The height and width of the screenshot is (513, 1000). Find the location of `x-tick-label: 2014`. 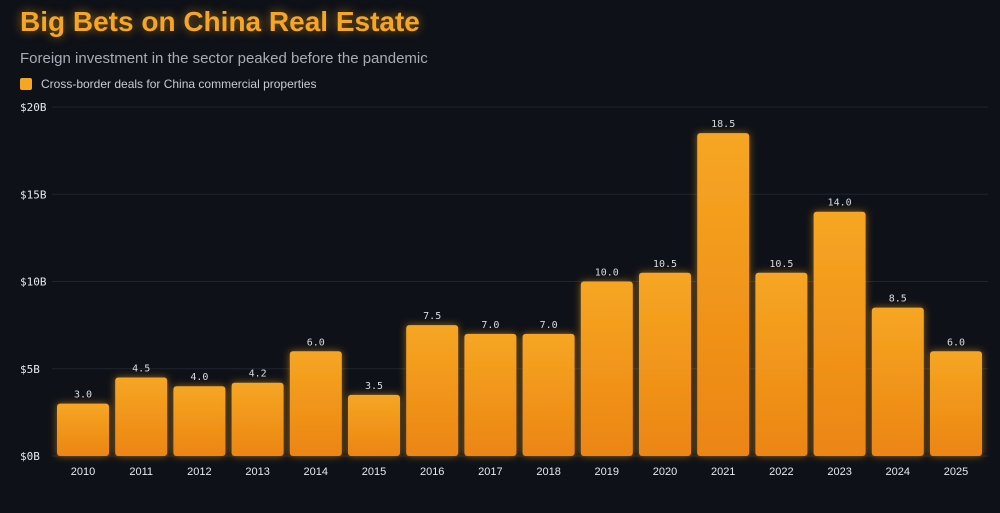

x-tick-label: 2014 is located at coordinates (316, 472).